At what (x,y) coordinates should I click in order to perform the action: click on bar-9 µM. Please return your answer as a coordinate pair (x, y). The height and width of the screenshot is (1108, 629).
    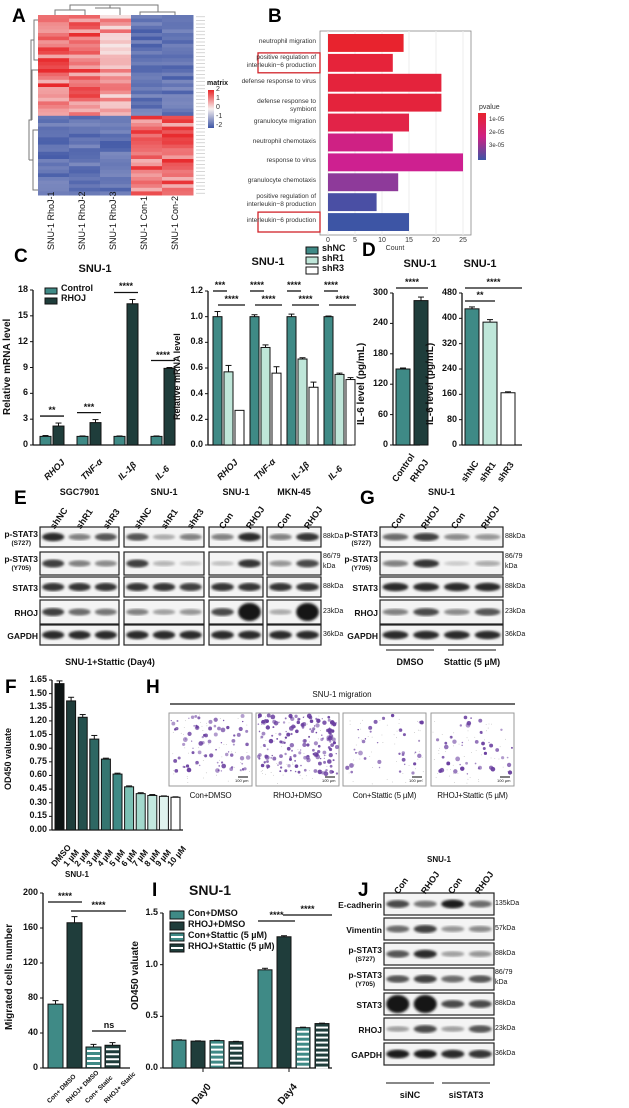
    Looking at the image, I should click on (163, 813).